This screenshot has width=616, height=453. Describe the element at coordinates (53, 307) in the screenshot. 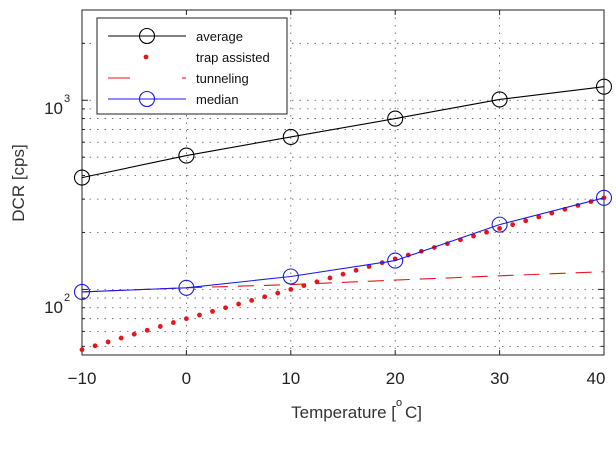

I see `y-tick-label-100: 10` at that location.